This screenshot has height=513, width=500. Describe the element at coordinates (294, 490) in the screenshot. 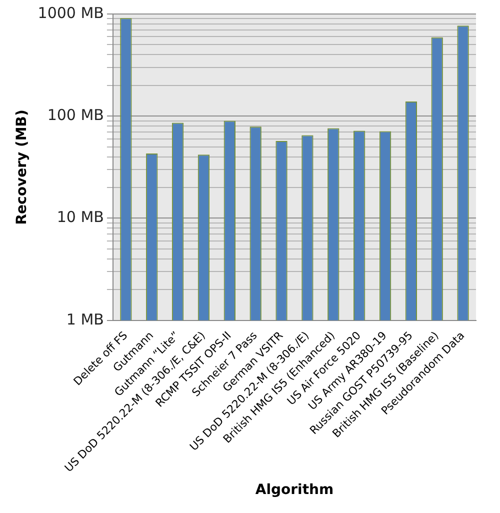

I see `x-axis-title: Algorithm` at that location.